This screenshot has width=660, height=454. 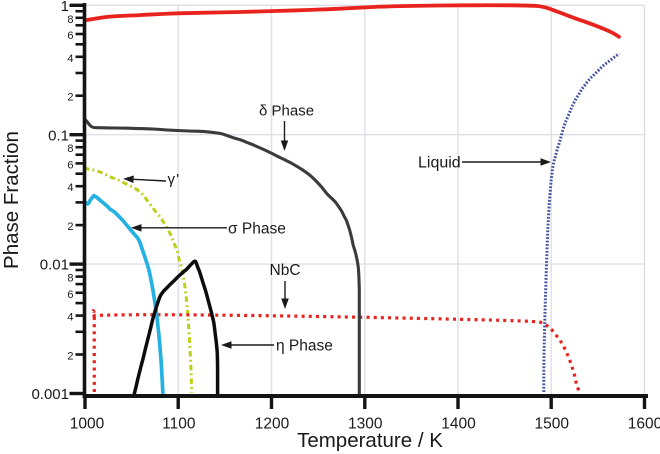 I want to click on svg-text: Phase Fraction, so click(x=11, y=200).